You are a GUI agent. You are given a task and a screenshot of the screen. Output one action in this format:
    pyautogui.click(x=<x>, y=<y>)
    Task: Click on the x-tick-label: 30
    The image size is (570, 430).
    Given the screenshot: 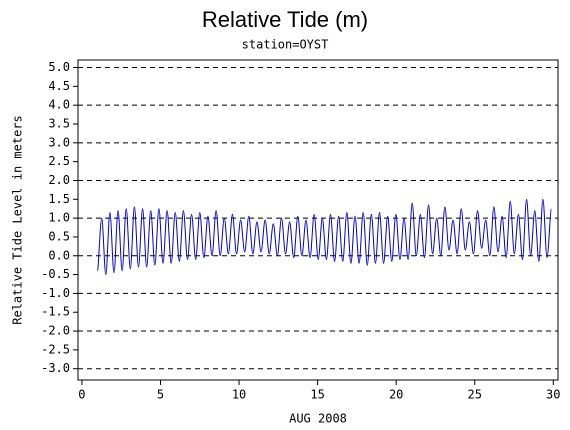 What is the action you would take?
    pyautogui.click(x=553, y=395)
    